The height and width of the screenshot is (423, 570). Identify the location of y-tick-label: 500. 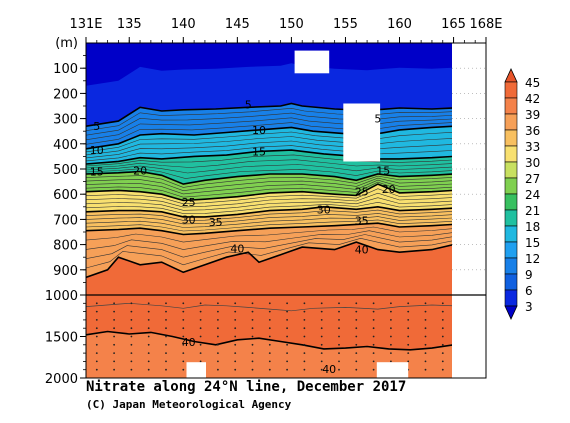
(65, 170).